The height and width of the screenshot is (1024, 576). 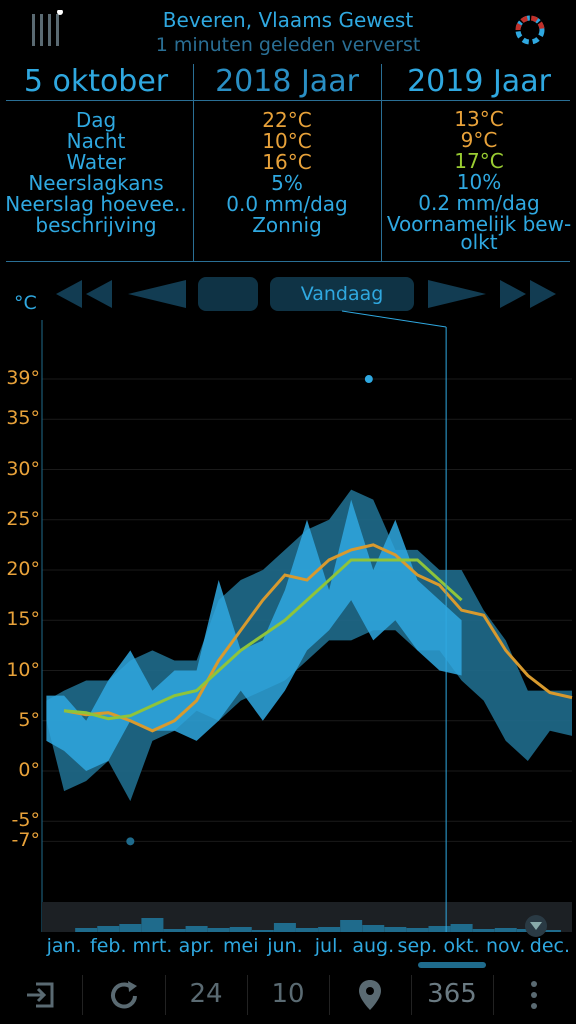 What do you see at coordinates (342, 294) in the screenshot?
I see `today-button: Vandaag` at bounding box center [342, 294].